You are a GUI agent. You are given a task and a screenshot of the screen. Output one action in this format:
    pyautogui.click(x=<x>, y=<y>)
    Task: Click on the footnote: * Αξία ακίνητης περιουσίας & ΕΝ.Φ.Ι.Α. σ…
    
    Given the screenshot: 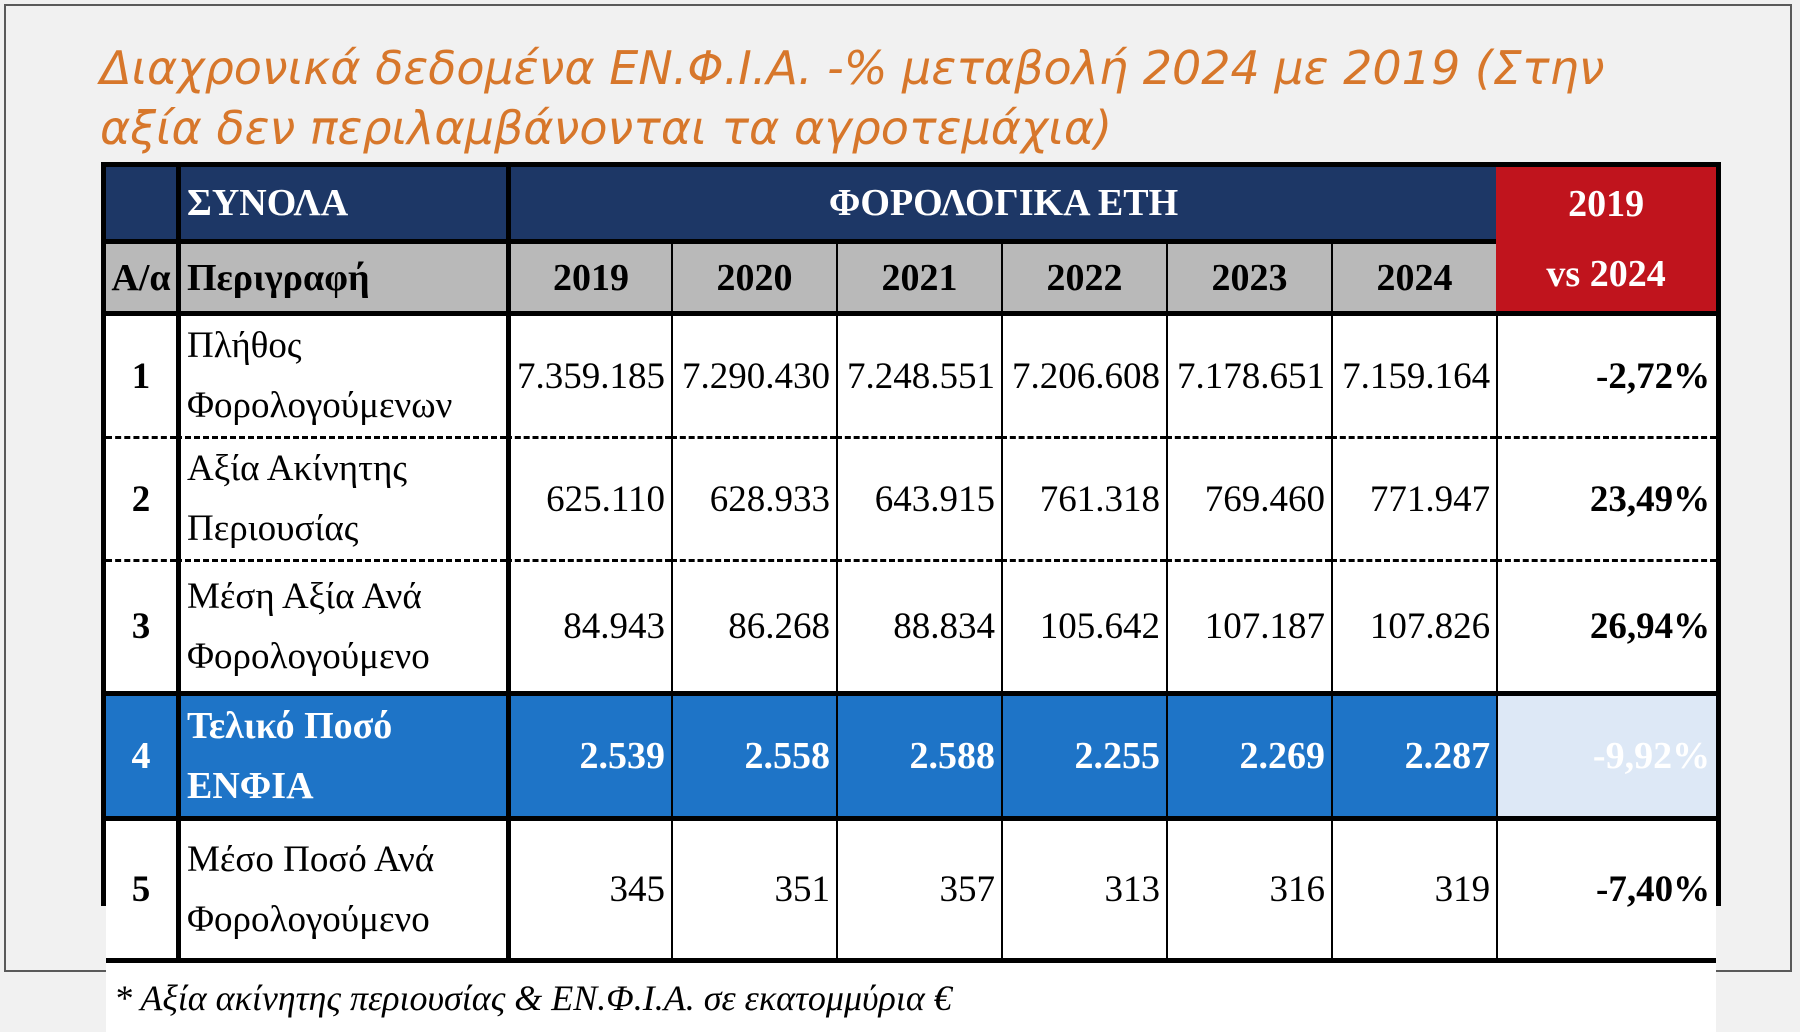 What is the action you would take?
    pyautogui.click(x=911, y=995)
    